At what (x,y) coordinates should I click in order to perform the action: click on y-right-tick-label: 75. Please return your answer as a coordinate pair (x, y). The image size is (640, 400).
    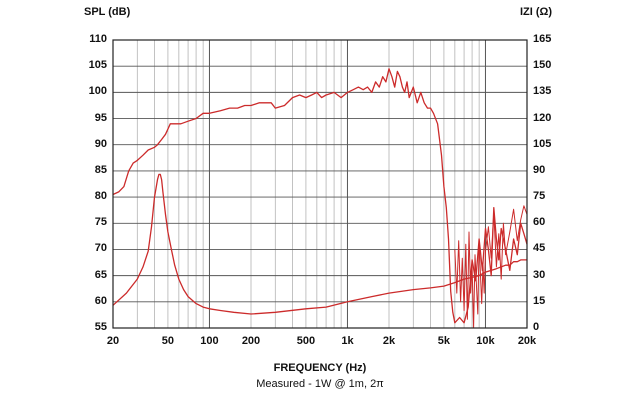
    Looking at the image, I should click on (539, 196).